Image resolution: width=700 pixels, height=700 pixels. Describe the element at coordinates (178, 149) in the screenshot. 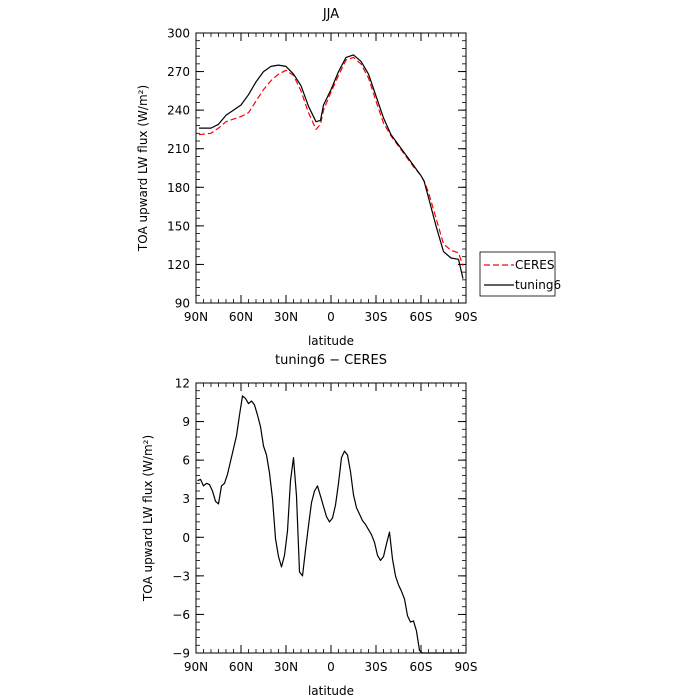

I see `top-y-tick-label: 210` at that location.